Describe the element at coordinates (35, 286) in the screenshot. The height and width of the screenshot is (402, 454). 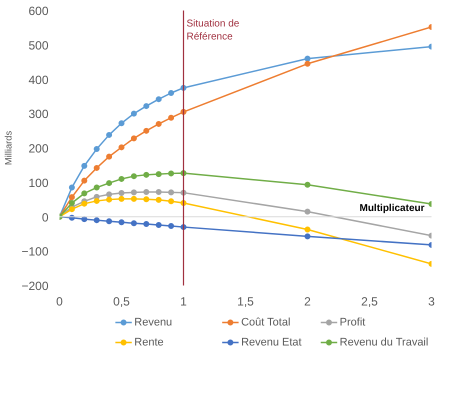
I see `y-tick-label: −200` at that location.